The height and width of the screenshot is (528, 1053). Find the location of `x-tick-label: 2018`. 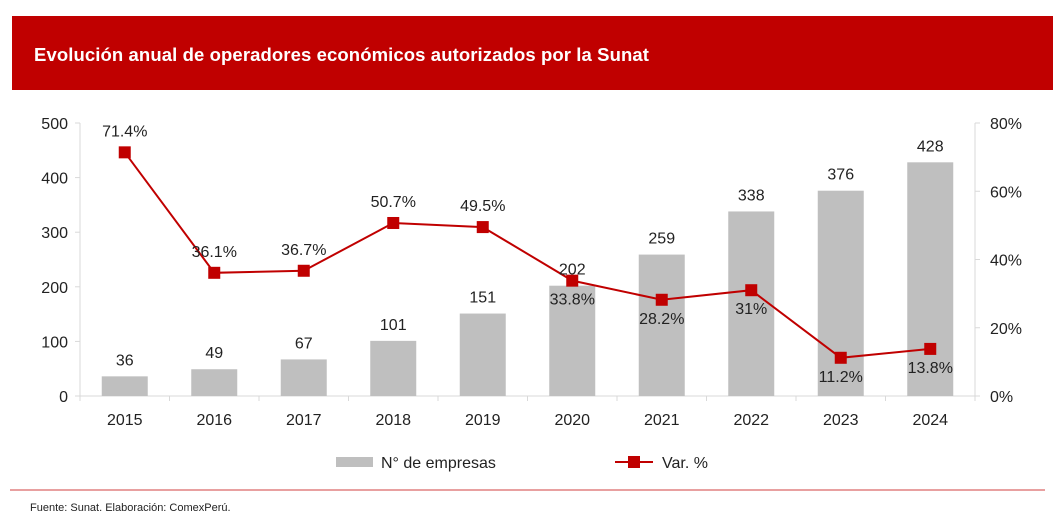

x-tick-label: 2018 is located at coordinates (393, 420).